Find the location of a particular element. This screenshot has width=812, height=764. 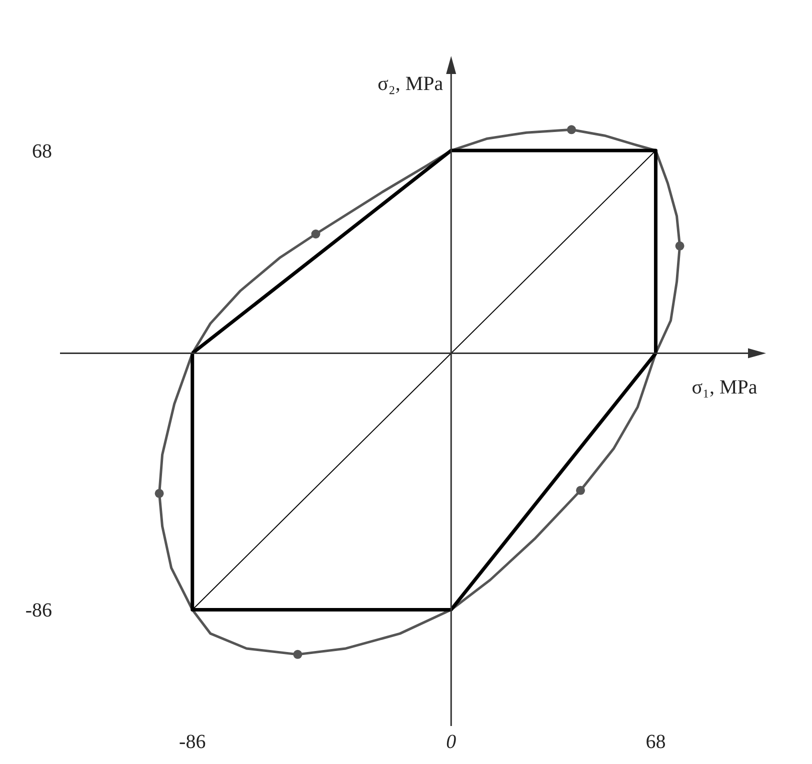

x-axis-title: σ₁, MPa is located at coordinates (725, 387).